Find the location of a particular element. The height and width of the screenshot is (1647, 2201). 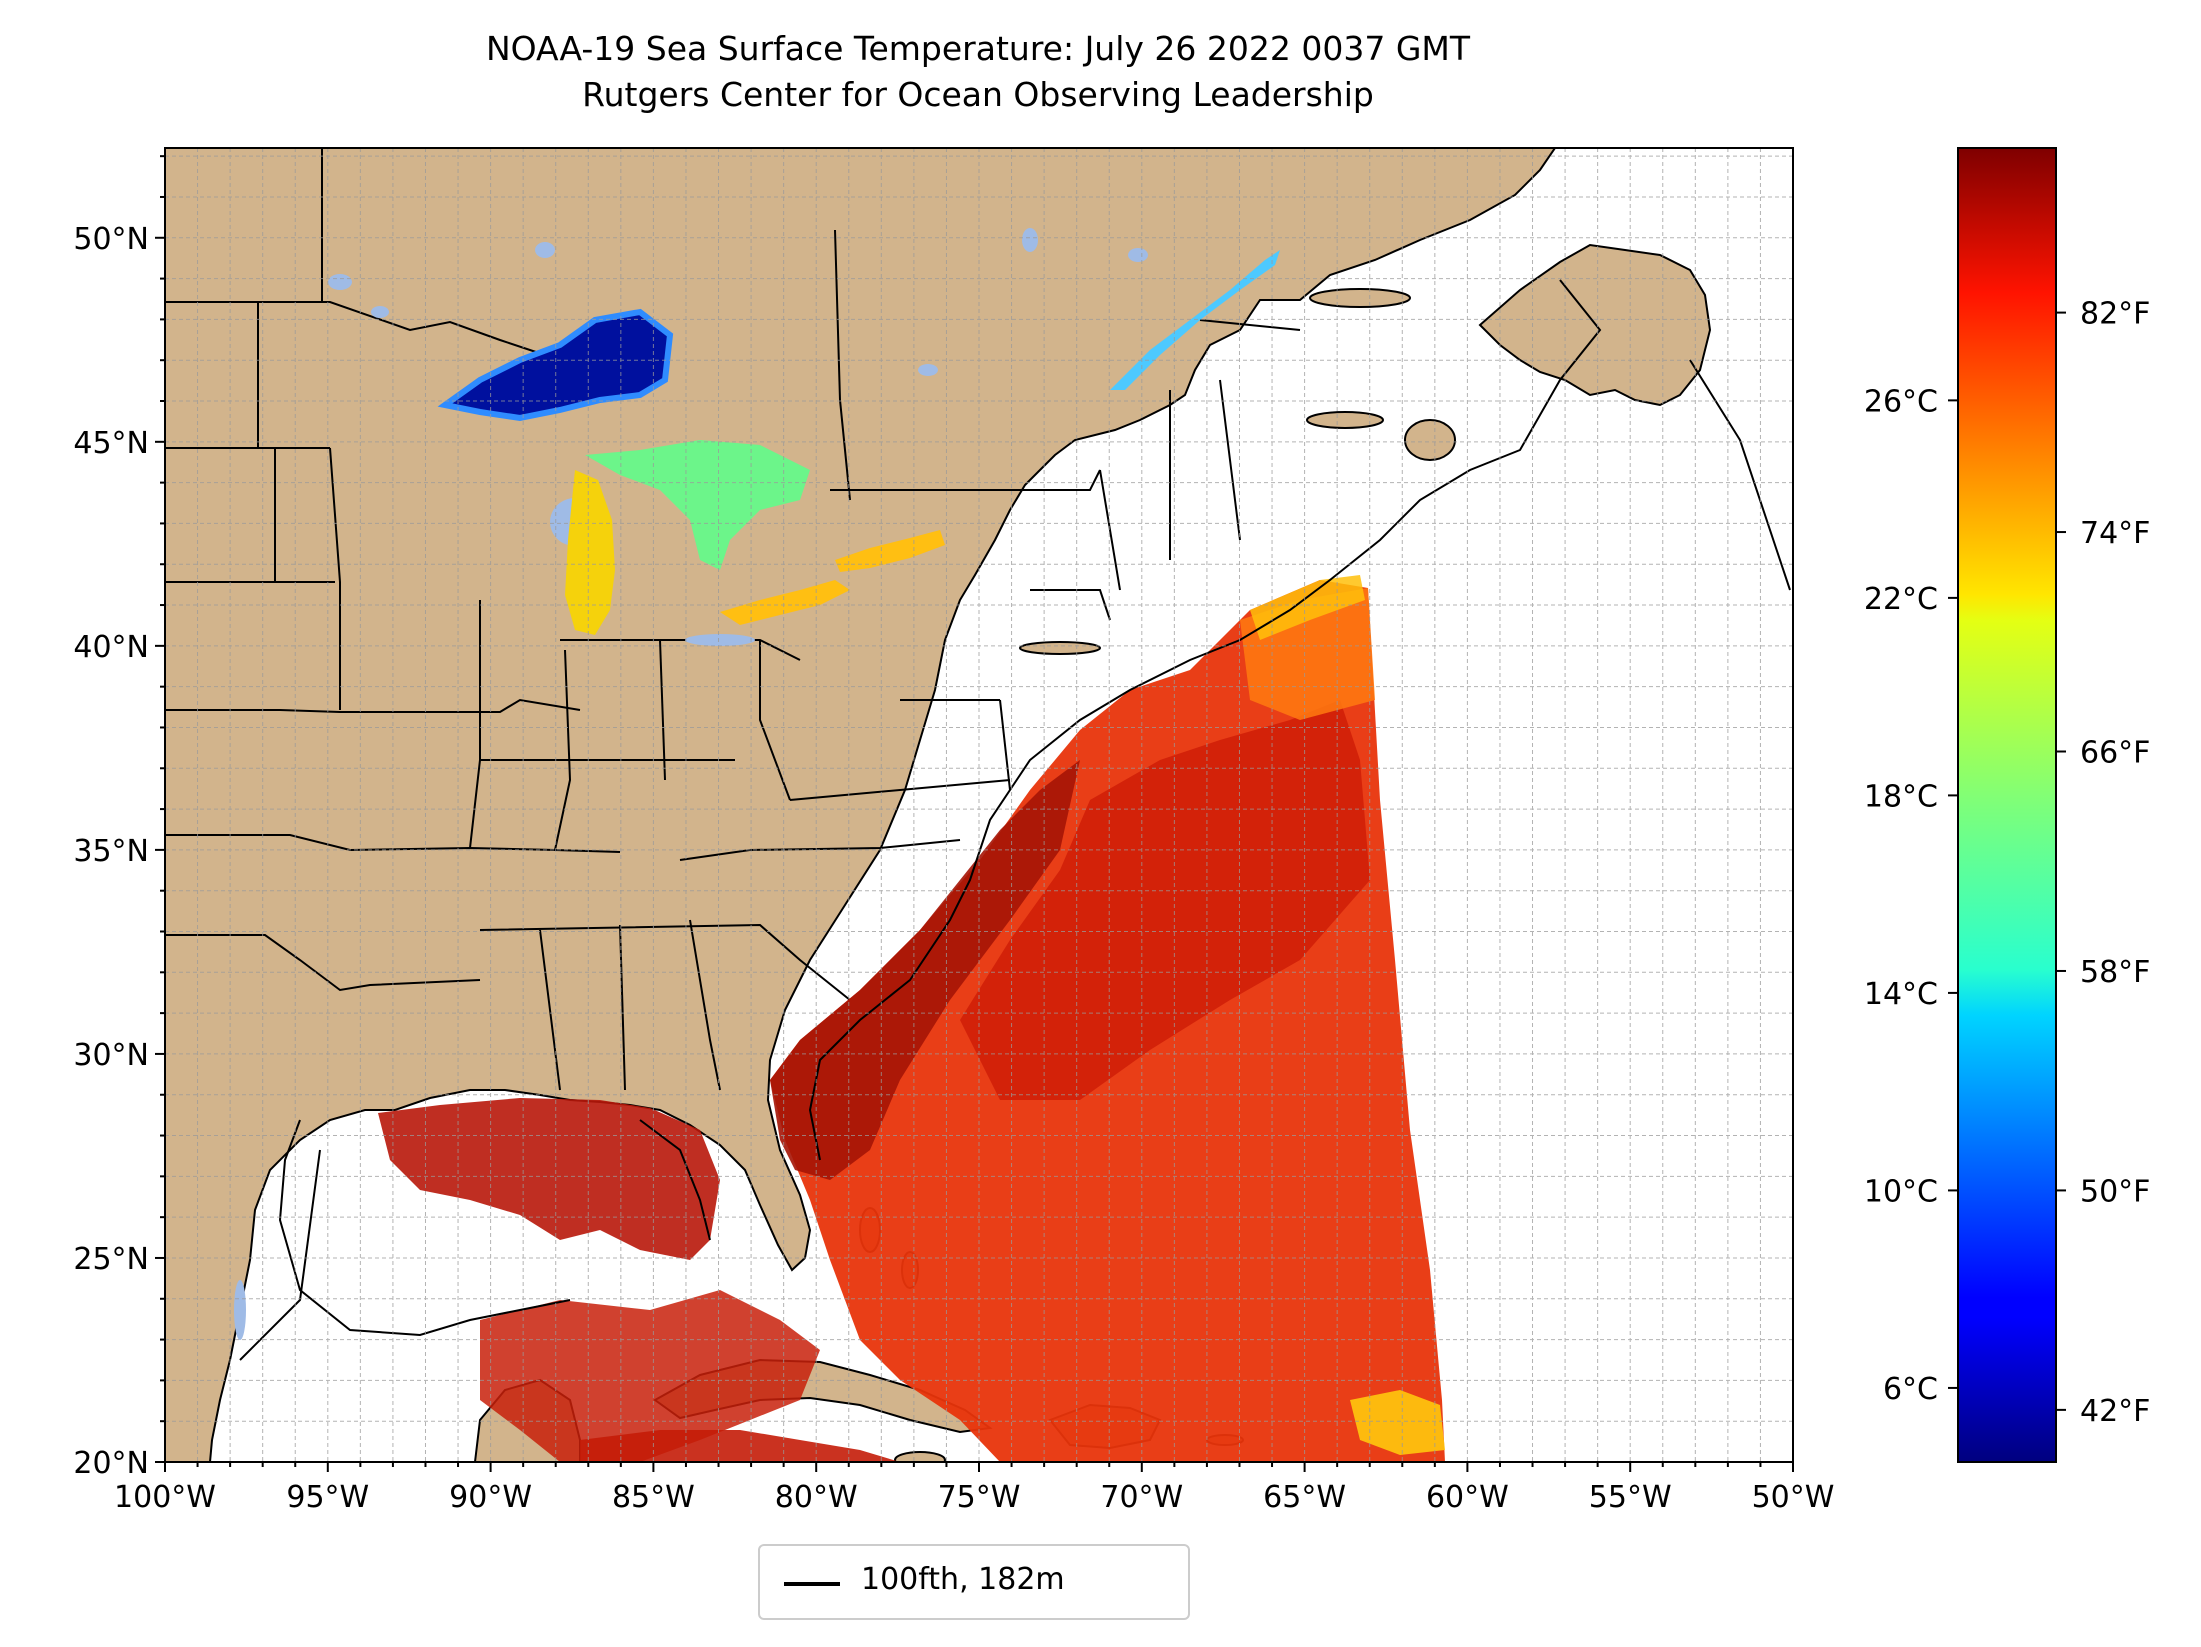

land-anticosti is located at coordinates (1360, 298).